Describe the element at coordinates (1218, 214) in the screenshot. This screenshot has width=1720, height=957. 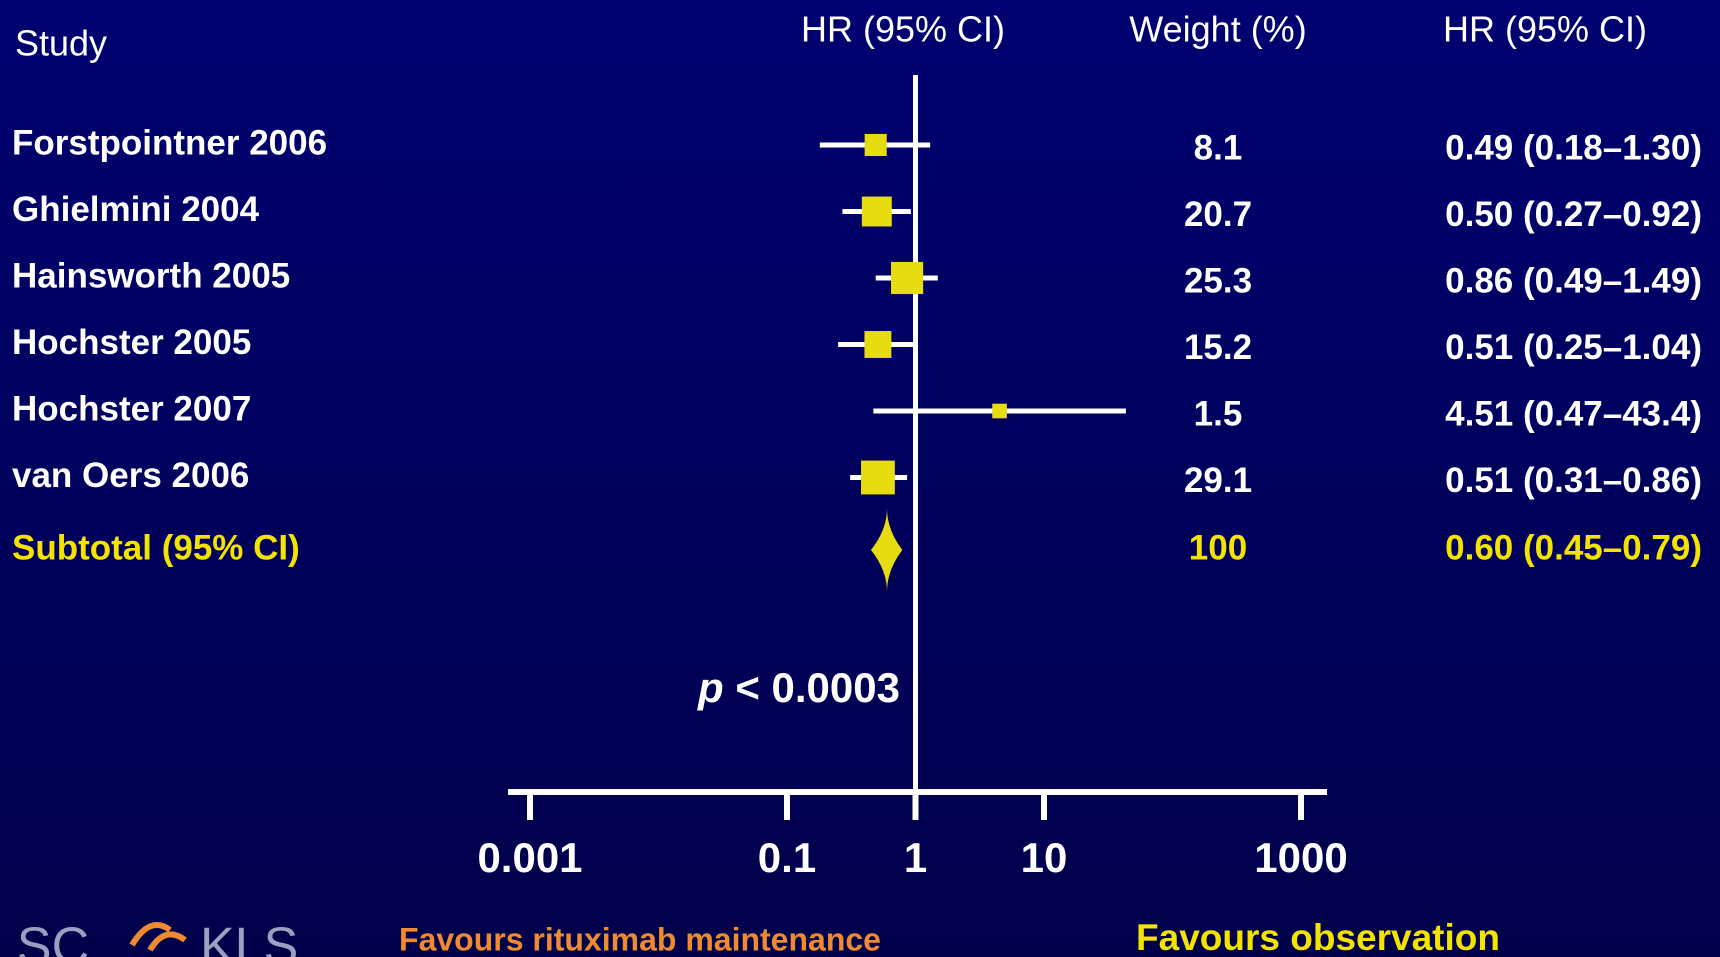
I see `weight: 20.7` at that location.